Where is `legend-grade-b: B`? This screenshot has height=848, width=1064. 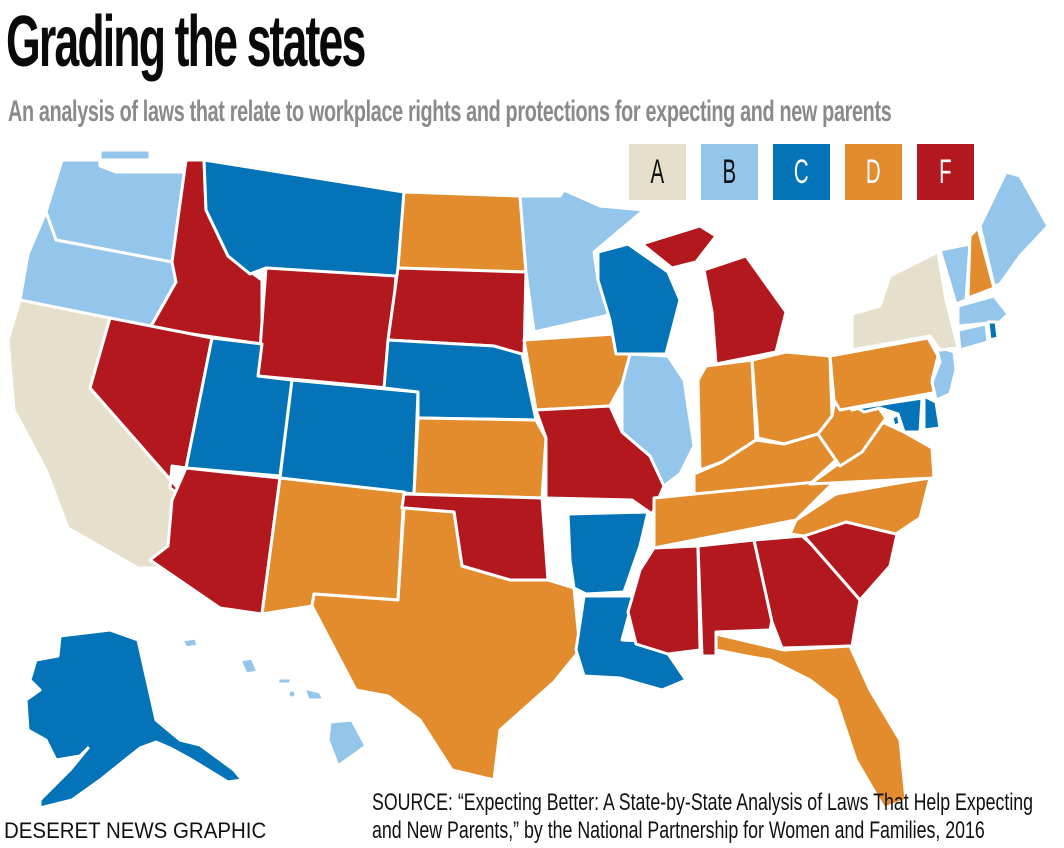
legend-grade-b: B is located at coordinates (729, 172).